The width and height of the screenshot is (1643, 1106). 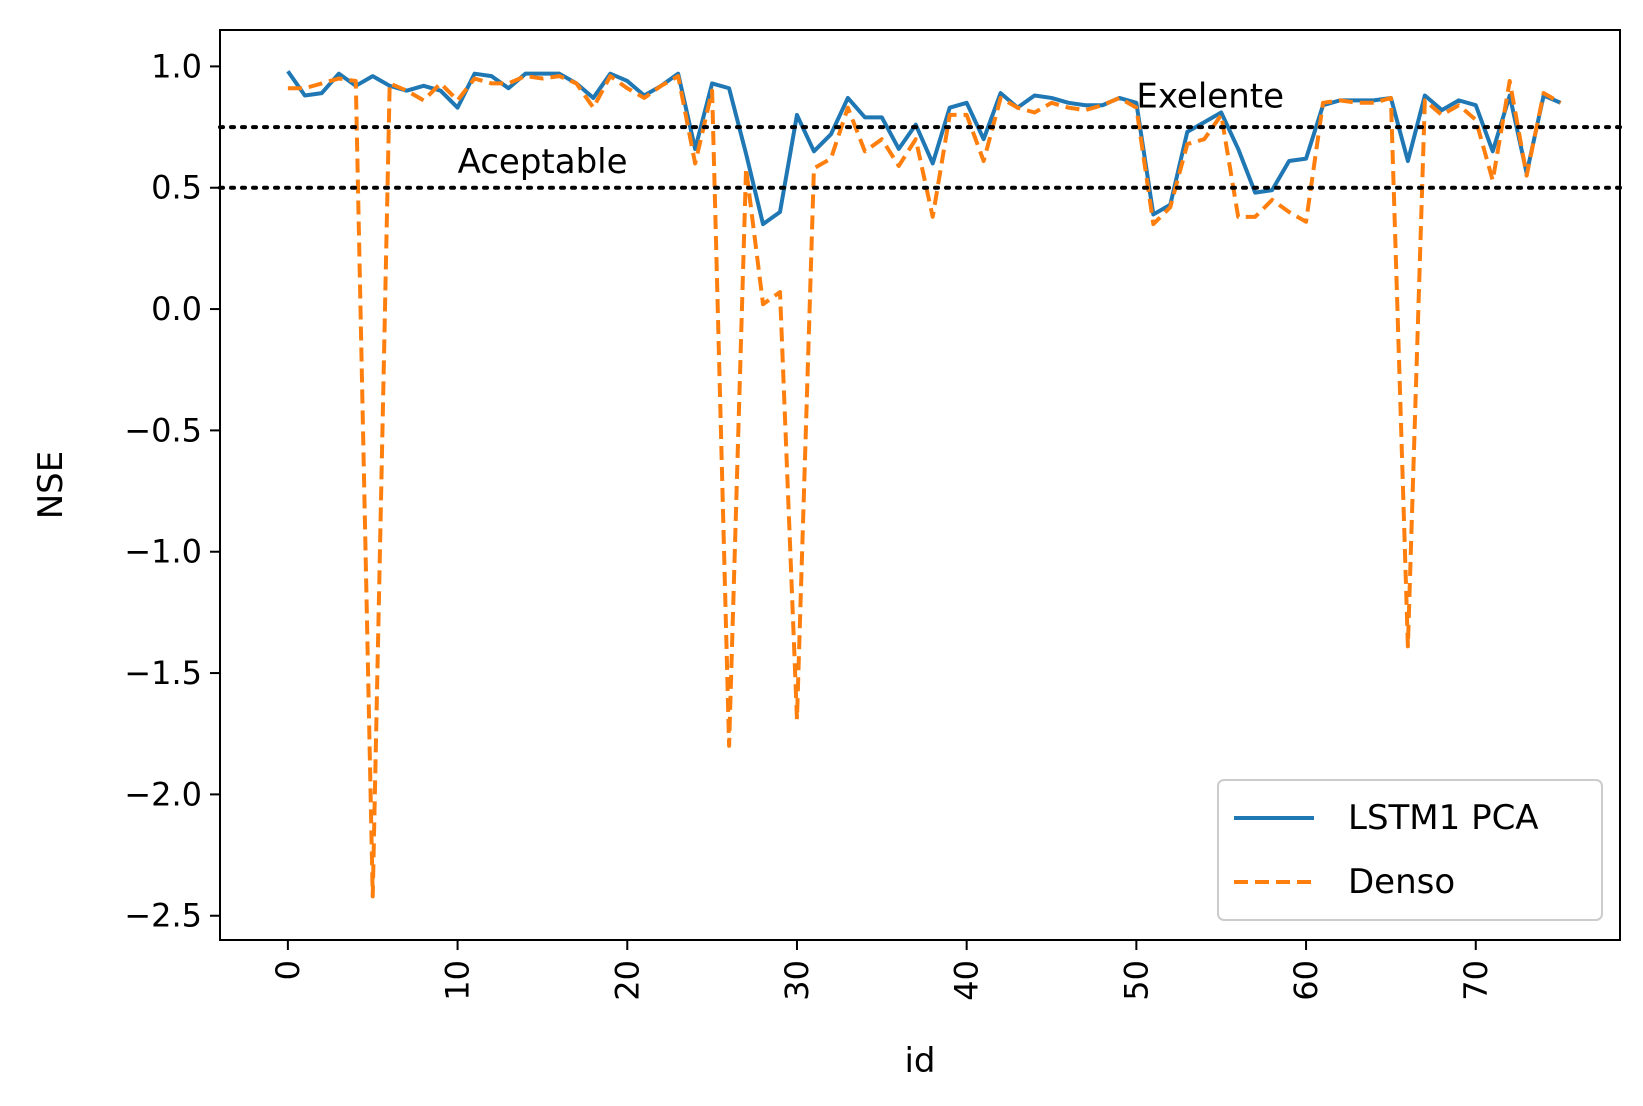 What do you see at coordinates (163, 673) in the screenshot?
I see `y-tick-label: −1.5` at bounding box center [163, 673].